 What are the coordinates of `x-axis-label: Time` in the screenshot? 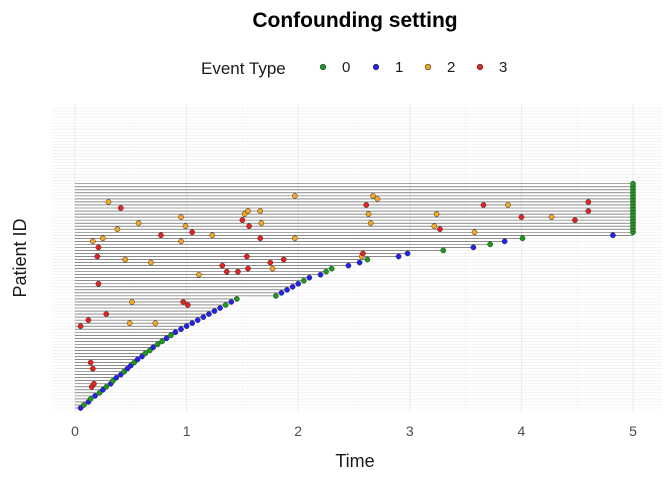 It's located at (354, 461).